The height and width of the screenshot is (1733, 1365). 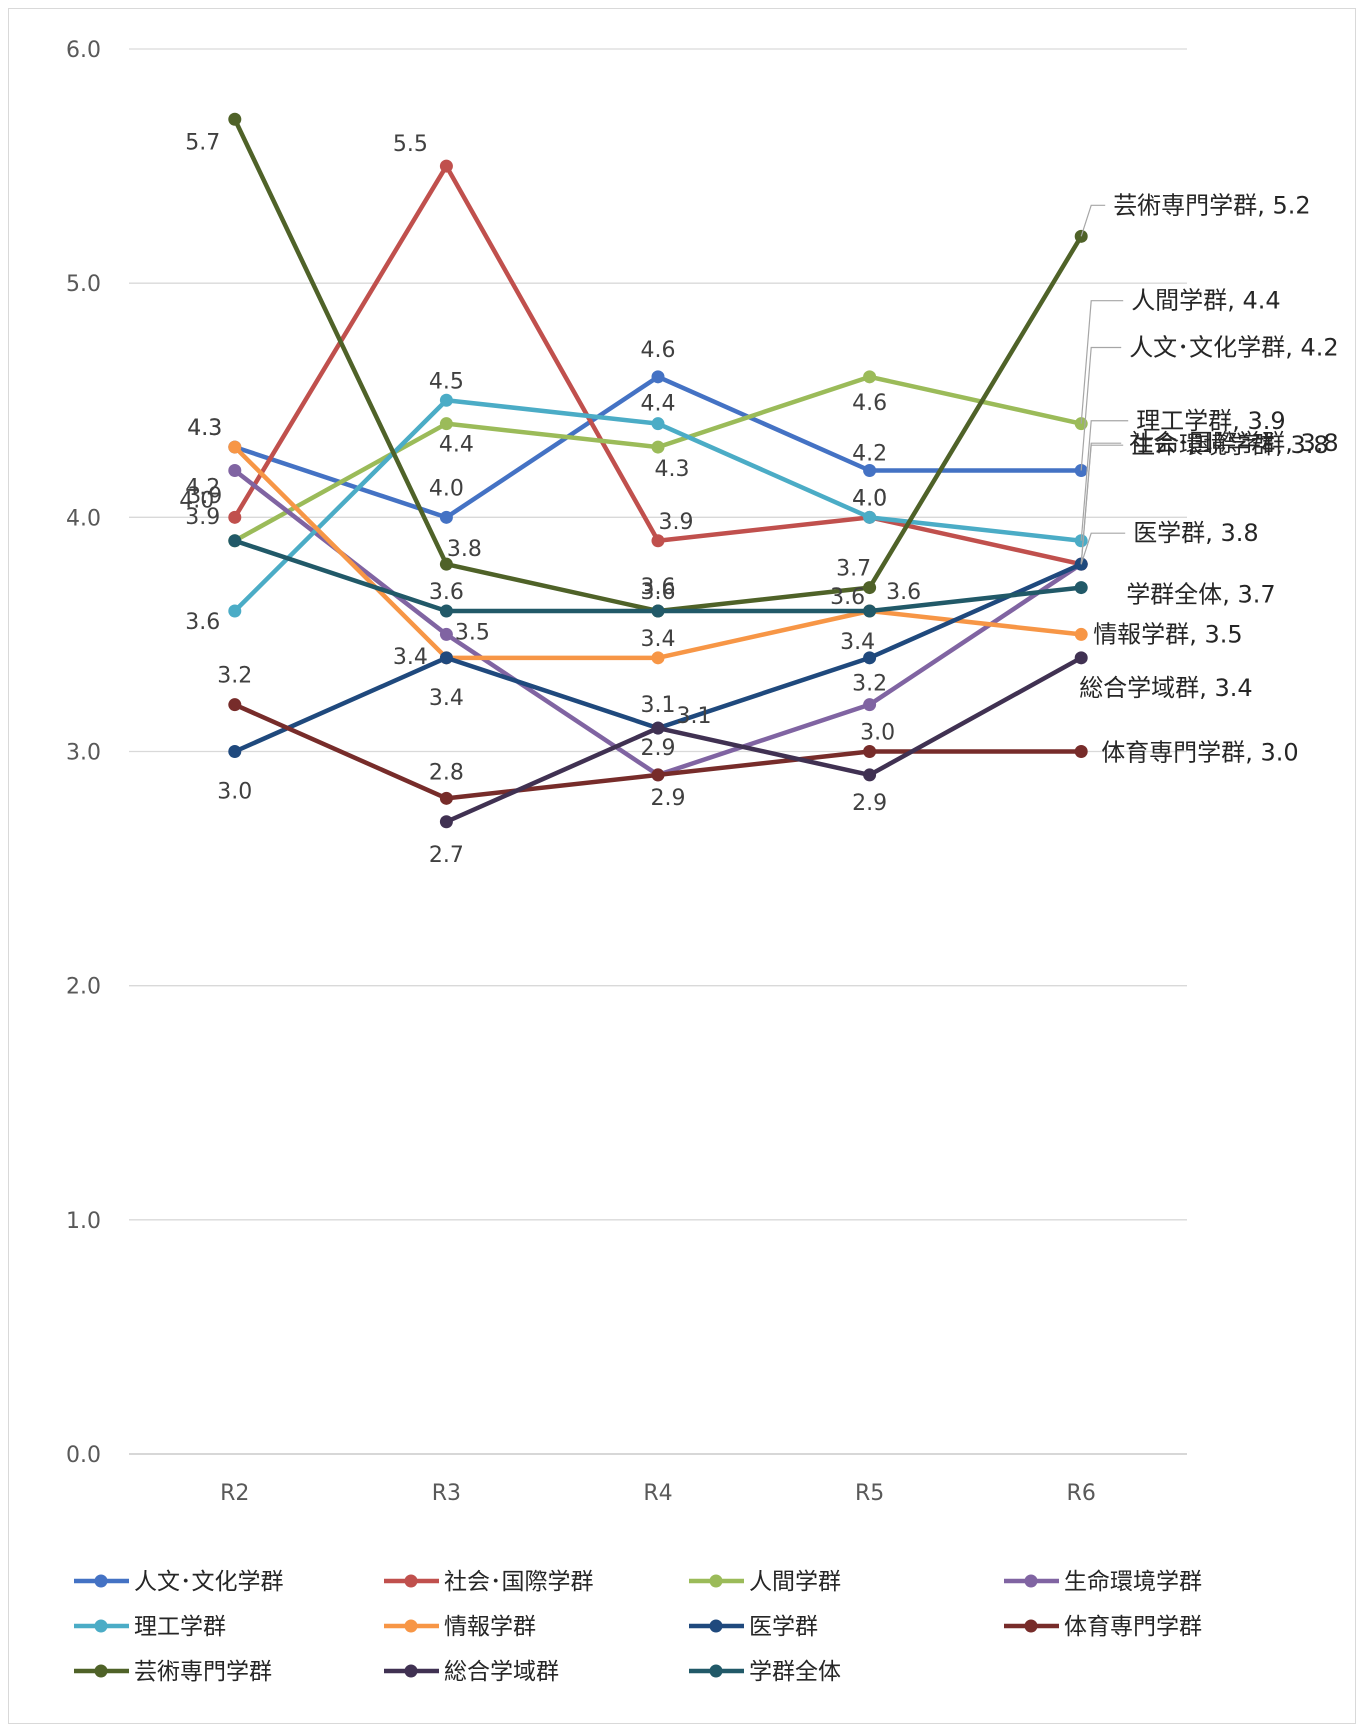 I want to click on end-label: 社会･国際学群, 3.8, so click(x=1233, y=443).